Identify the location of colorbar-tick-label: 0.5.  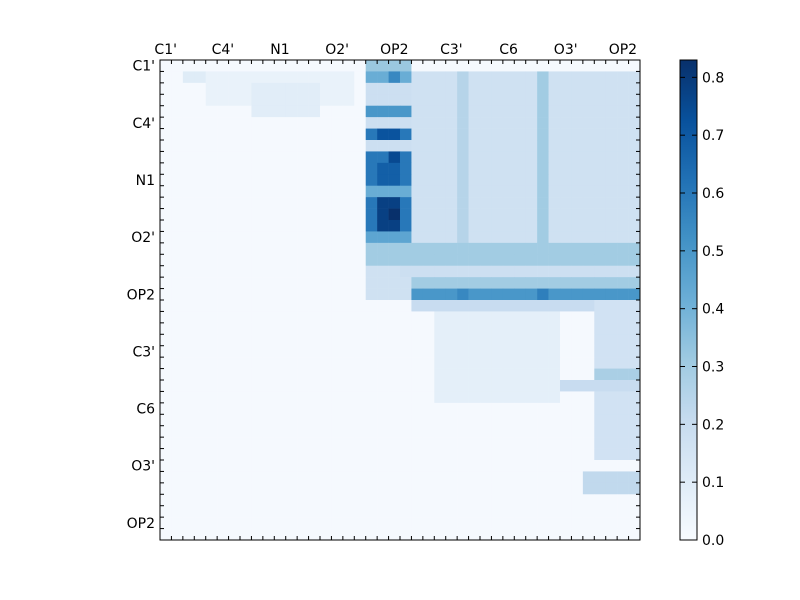
(713, 252).